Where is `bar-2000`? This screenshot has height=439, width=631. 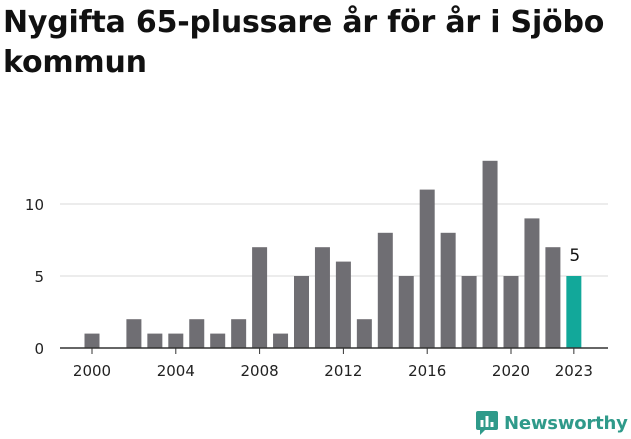
bar-2000 is located at coordinates (92, 340).